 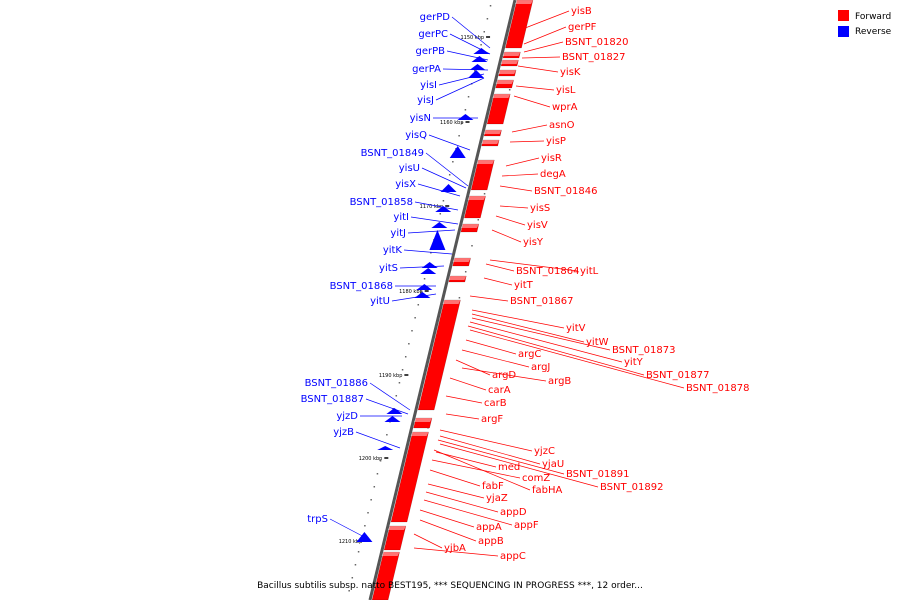 I want to click on reverse-gene-label: yitU, so click(x=380, y=301).